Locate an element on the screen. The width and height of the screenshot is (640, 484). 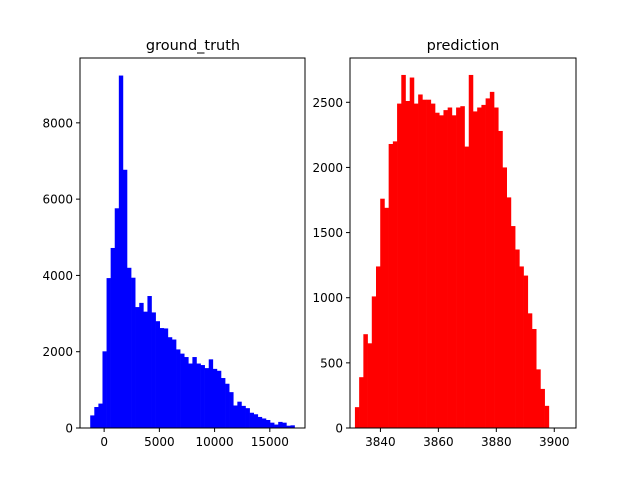
prediction-y-tick-label: 2000 is located at coordinates (327, 168).